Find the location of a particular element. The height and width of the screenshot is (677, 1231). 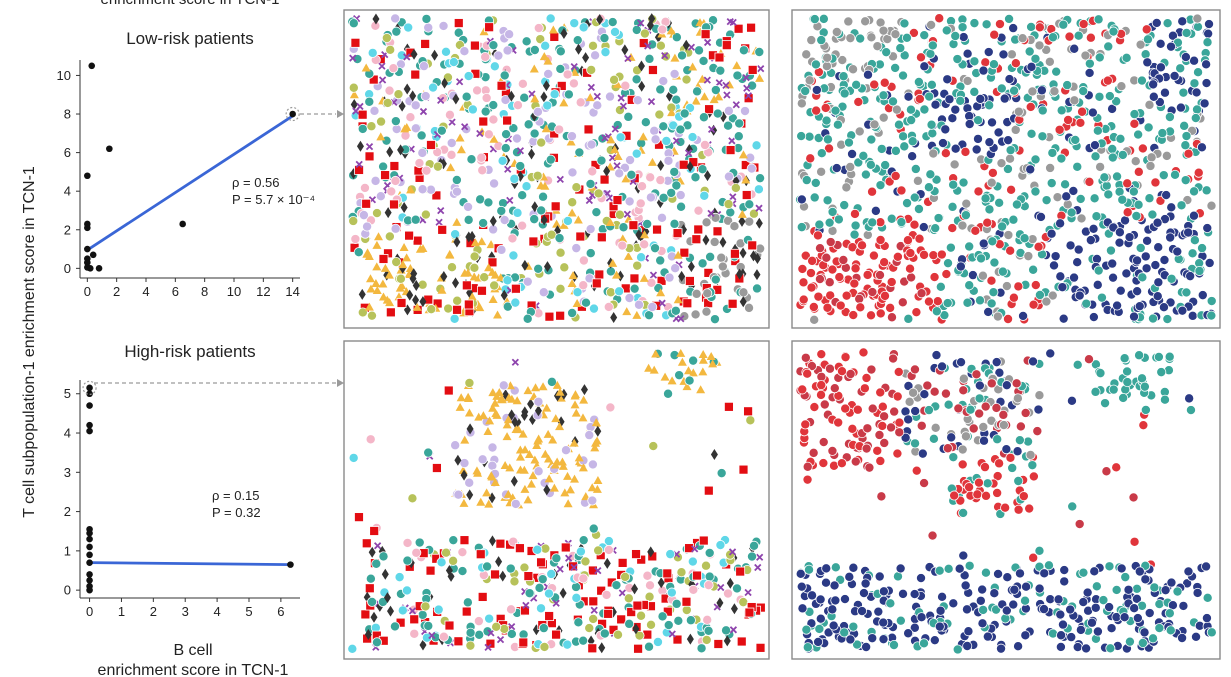

y-tick-label: 1 is located at coordinates (67, 550).